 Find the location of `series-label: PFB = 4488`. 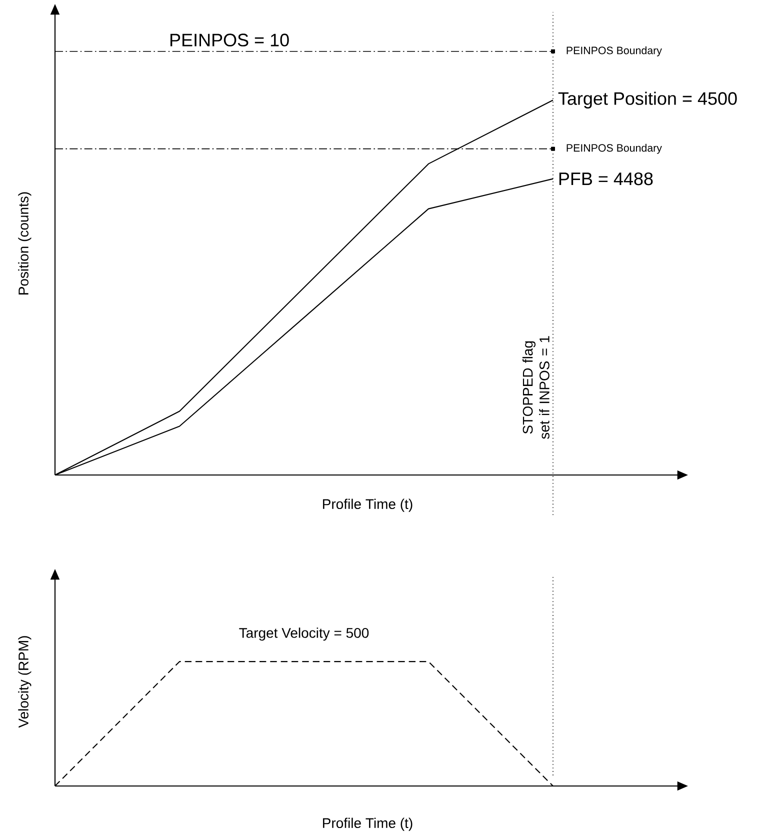

series-label: PFB = 4488 is located at coordinates (606, 179).